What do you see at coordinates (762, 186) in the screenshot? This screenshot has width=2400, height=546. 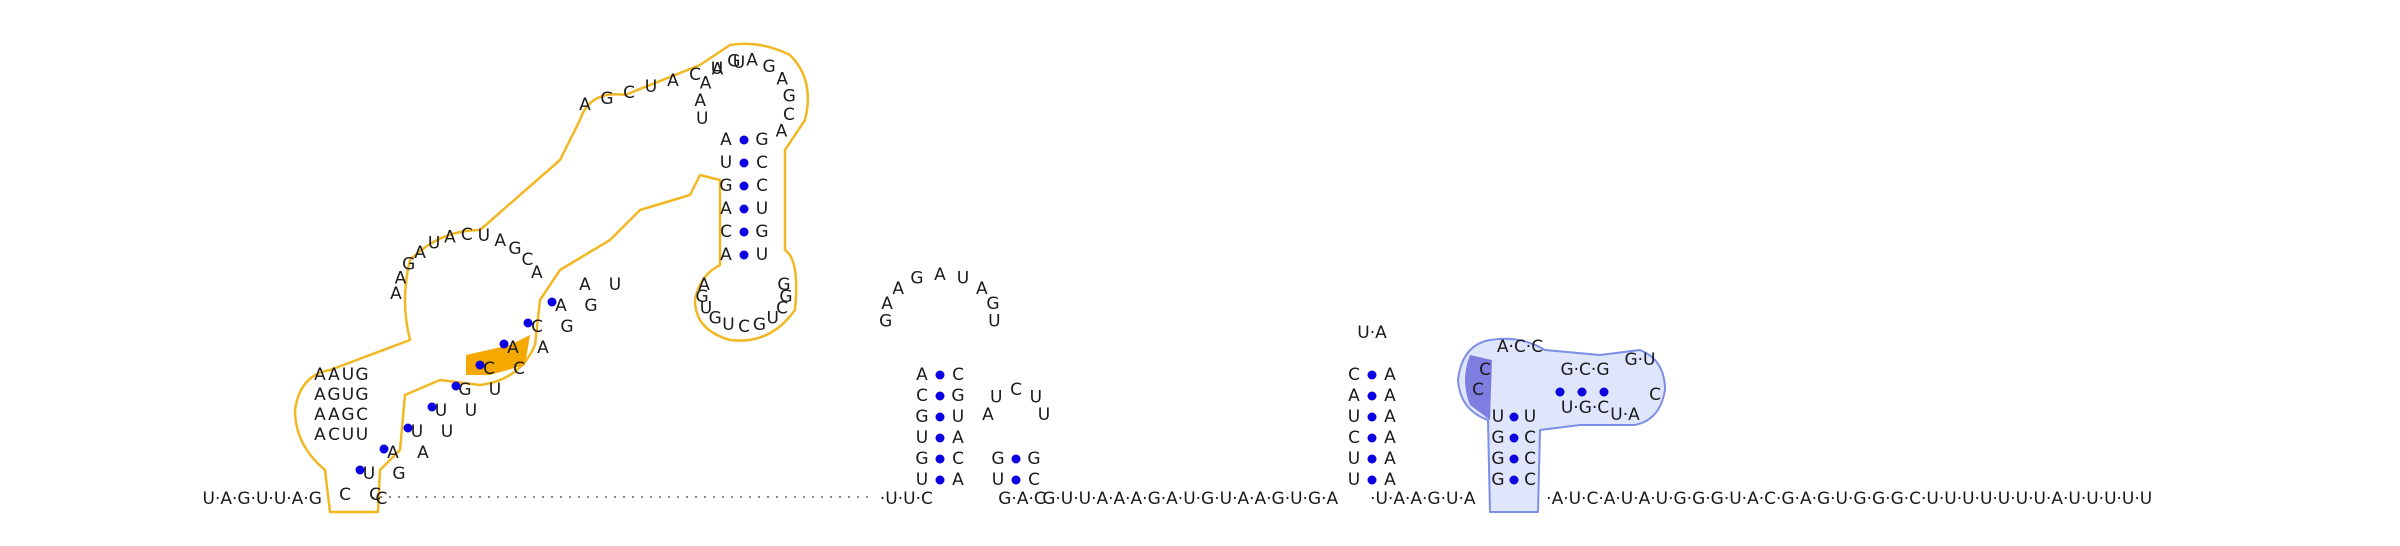 I see `long-hairpin-right-stem-nt: C` at bounding box center [762, 186].